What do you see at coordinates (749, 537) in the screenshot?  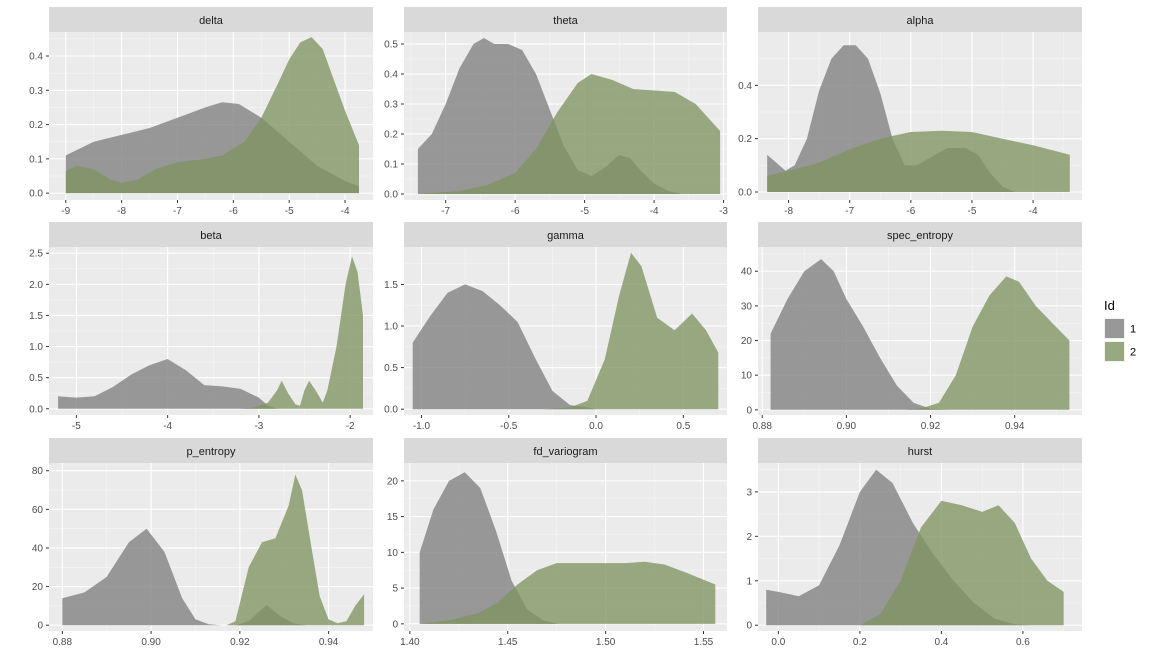 I see `y-tick-label: 2` at bounding box center [749, 537].